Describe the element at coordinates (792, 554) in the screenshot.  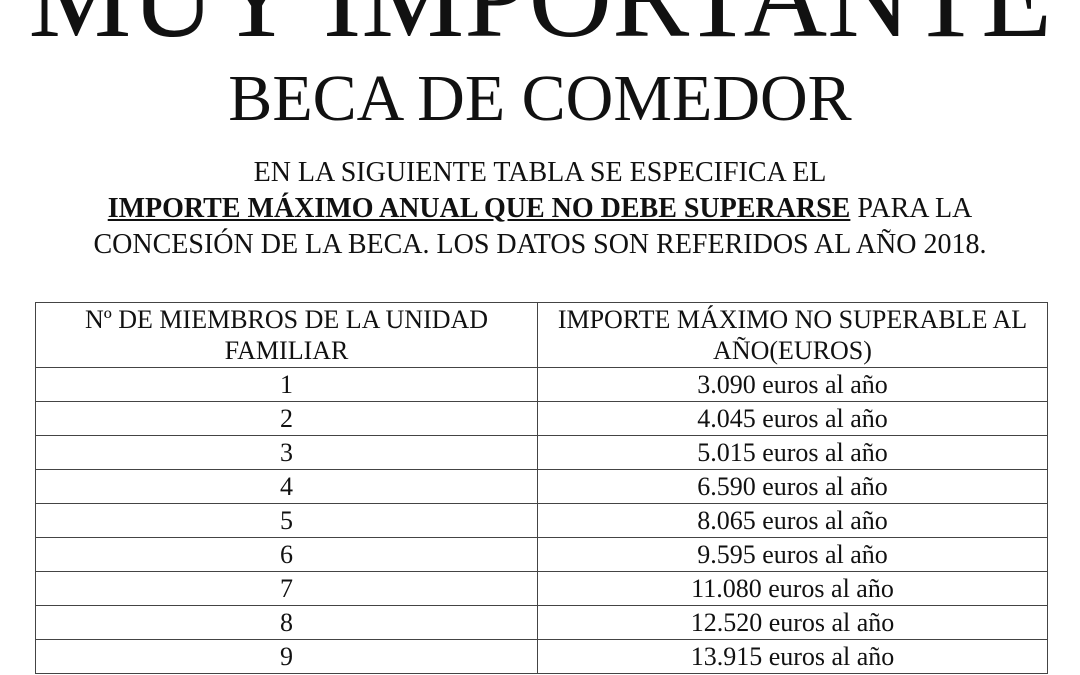
I see `amount-cell: 9.595 euros al año` at that location.